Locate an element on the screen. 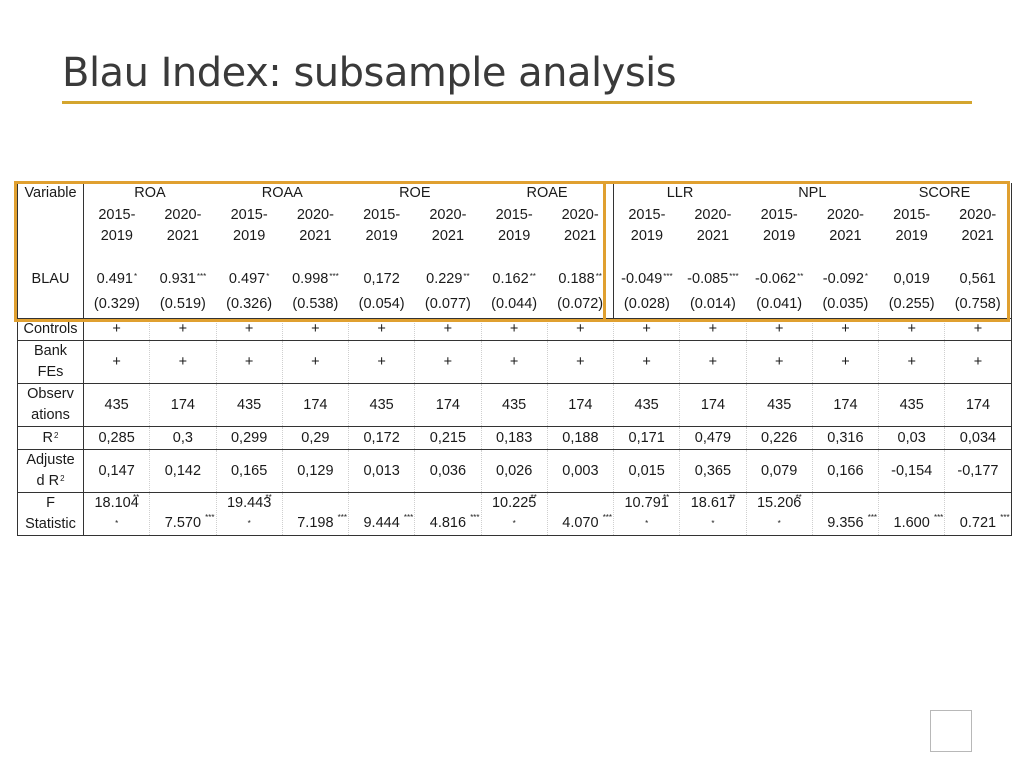 The image size is (1024, 768). f-statistic-number: 18.617 is located at coordinates (713, 503).